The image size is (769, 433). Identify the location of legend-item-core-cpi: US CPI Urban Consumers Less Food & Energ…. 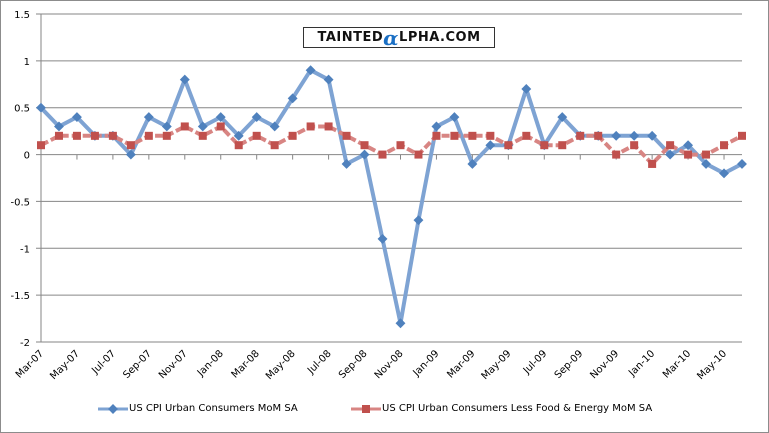
(501, 408).